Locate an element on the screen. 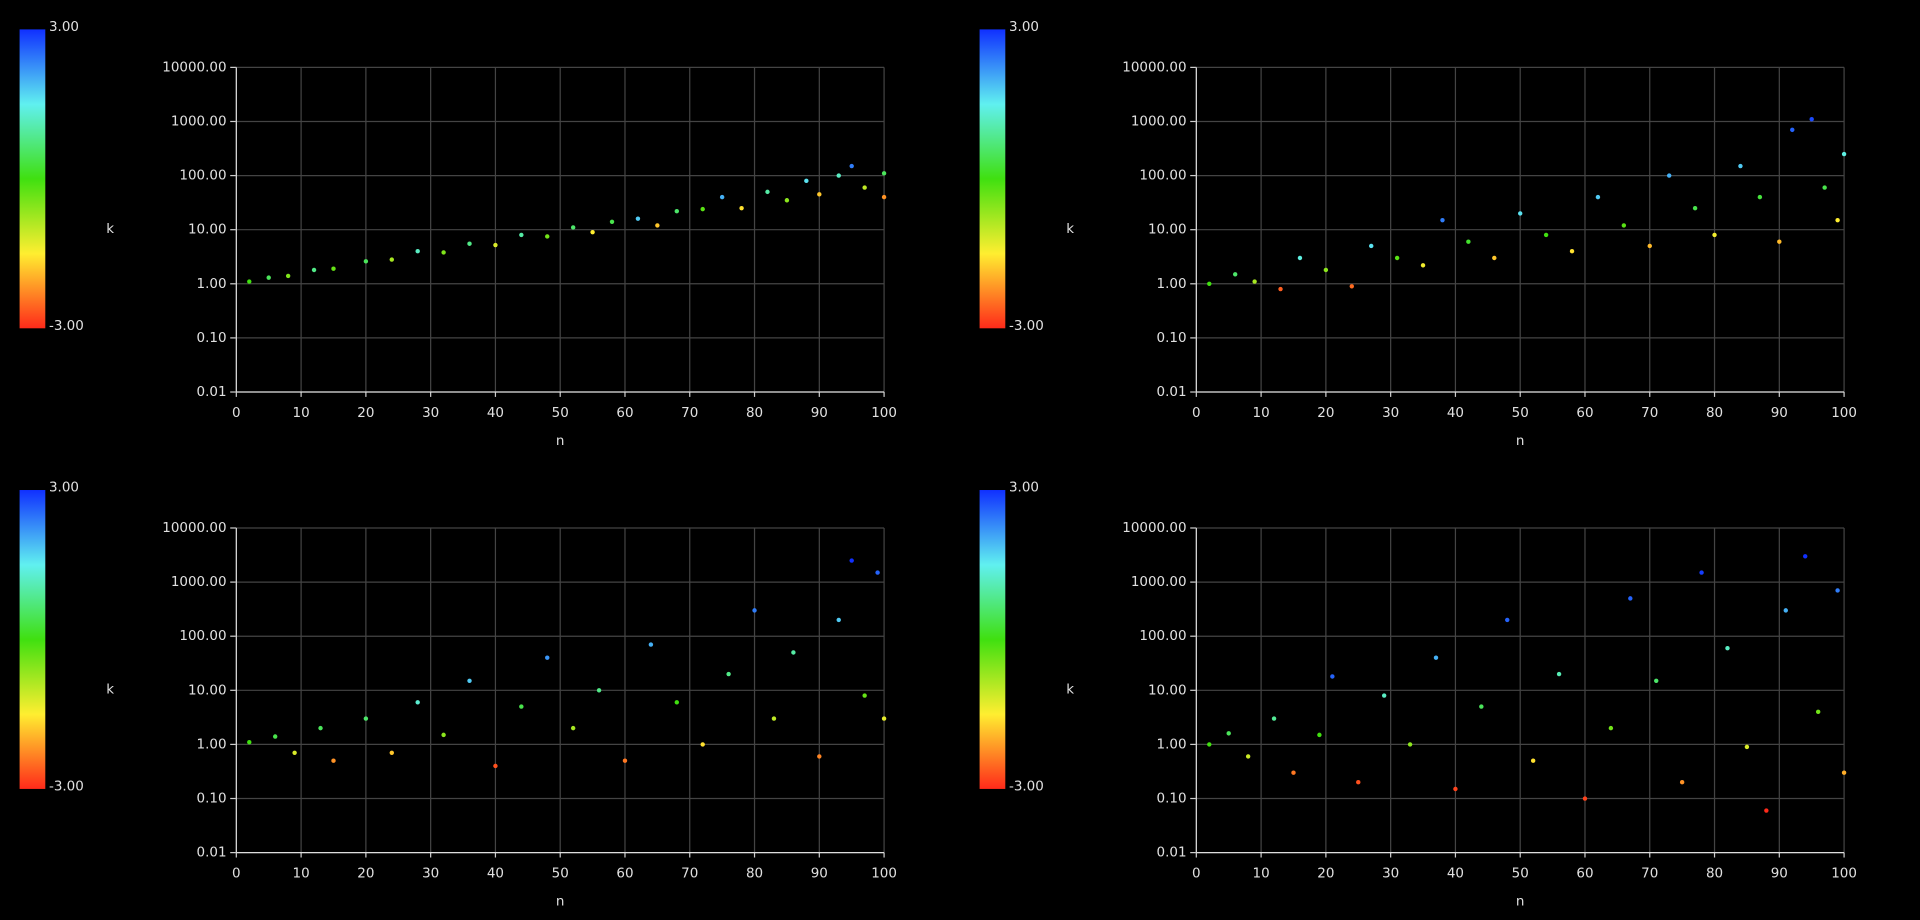 This screenshot has width=1920, height=920. x-tick-label: 0 is located at coordinates (236, 413).